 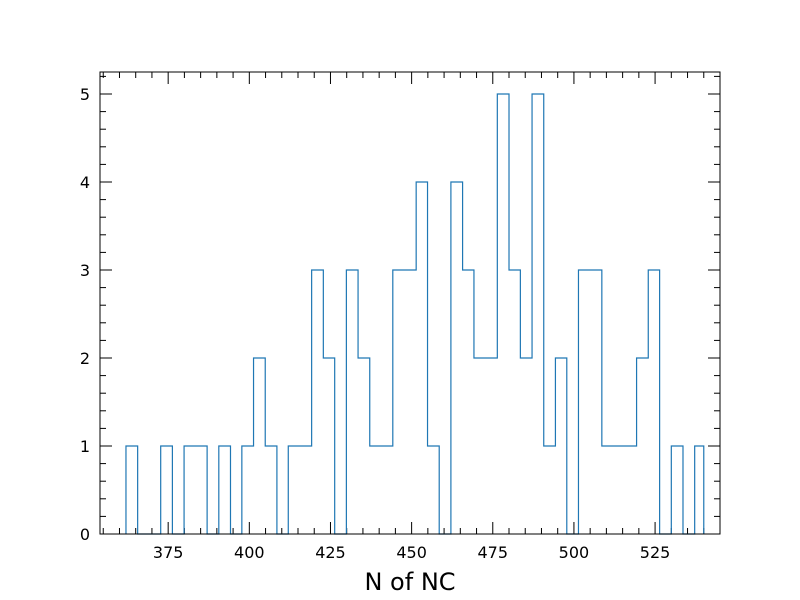 What do you see at coordinates (655, 552) in the screenshot?
I see `x-tick-label: 525` at bounding box center [655, 552].